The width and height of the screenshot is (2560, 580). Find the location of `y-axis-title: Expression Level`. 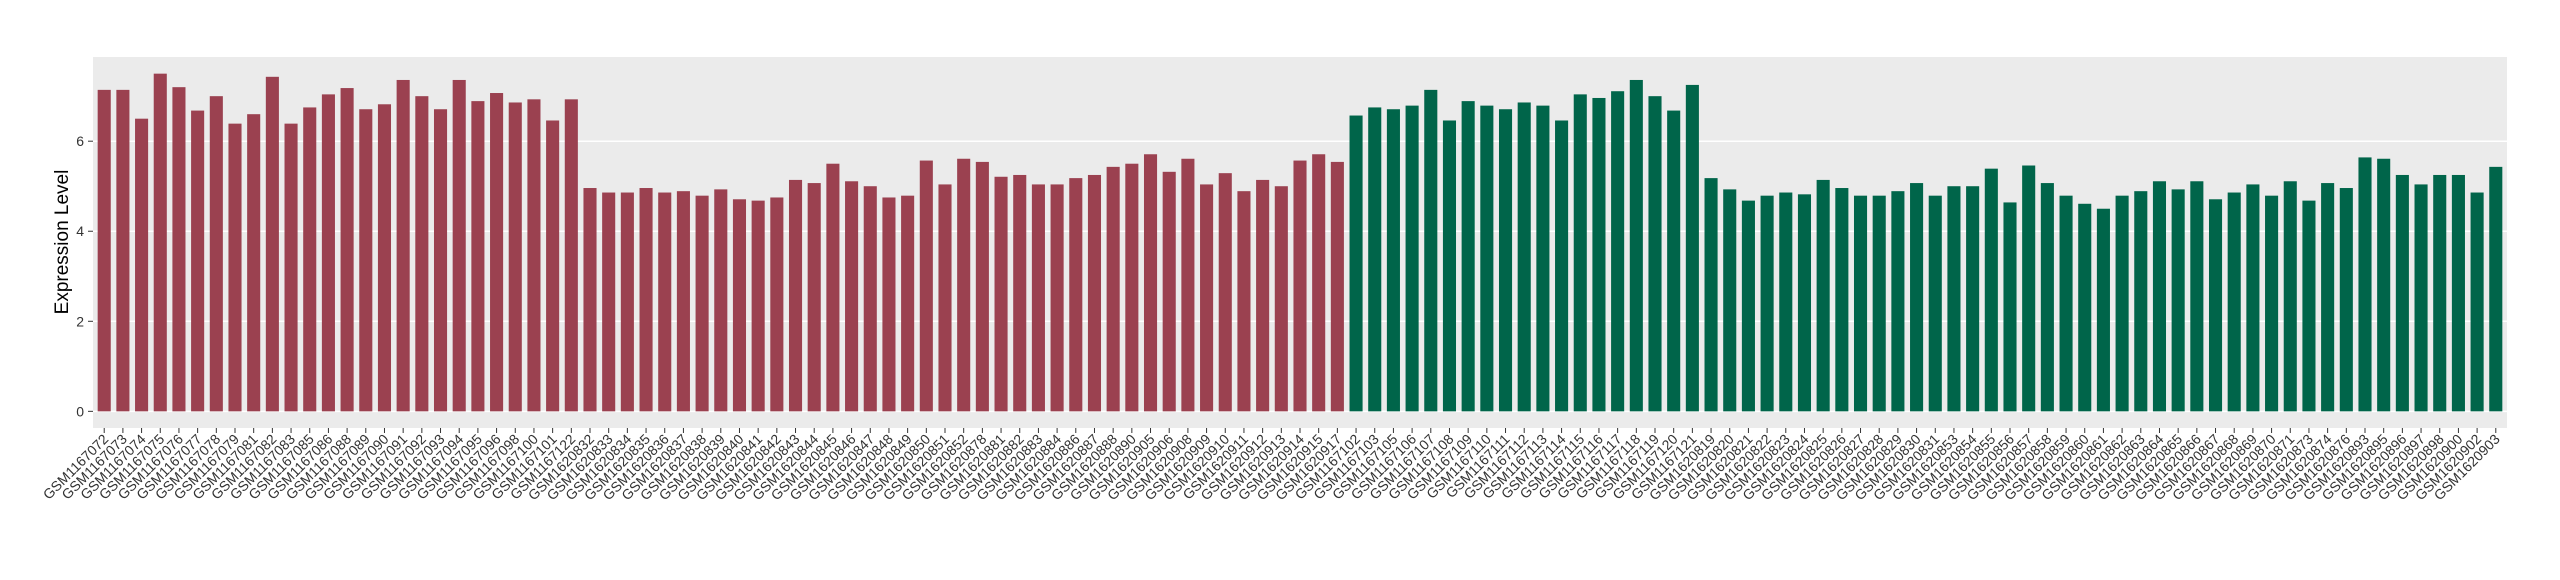

y-axis-title: Expression Level is located at coordinates (62, 242).